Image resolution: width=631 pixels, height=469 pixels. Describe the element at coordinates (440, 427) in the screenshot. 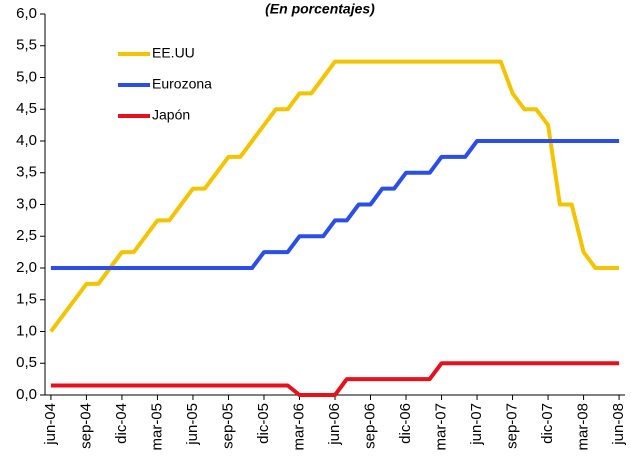

I see `x-tick-label: mar-07` at that location.